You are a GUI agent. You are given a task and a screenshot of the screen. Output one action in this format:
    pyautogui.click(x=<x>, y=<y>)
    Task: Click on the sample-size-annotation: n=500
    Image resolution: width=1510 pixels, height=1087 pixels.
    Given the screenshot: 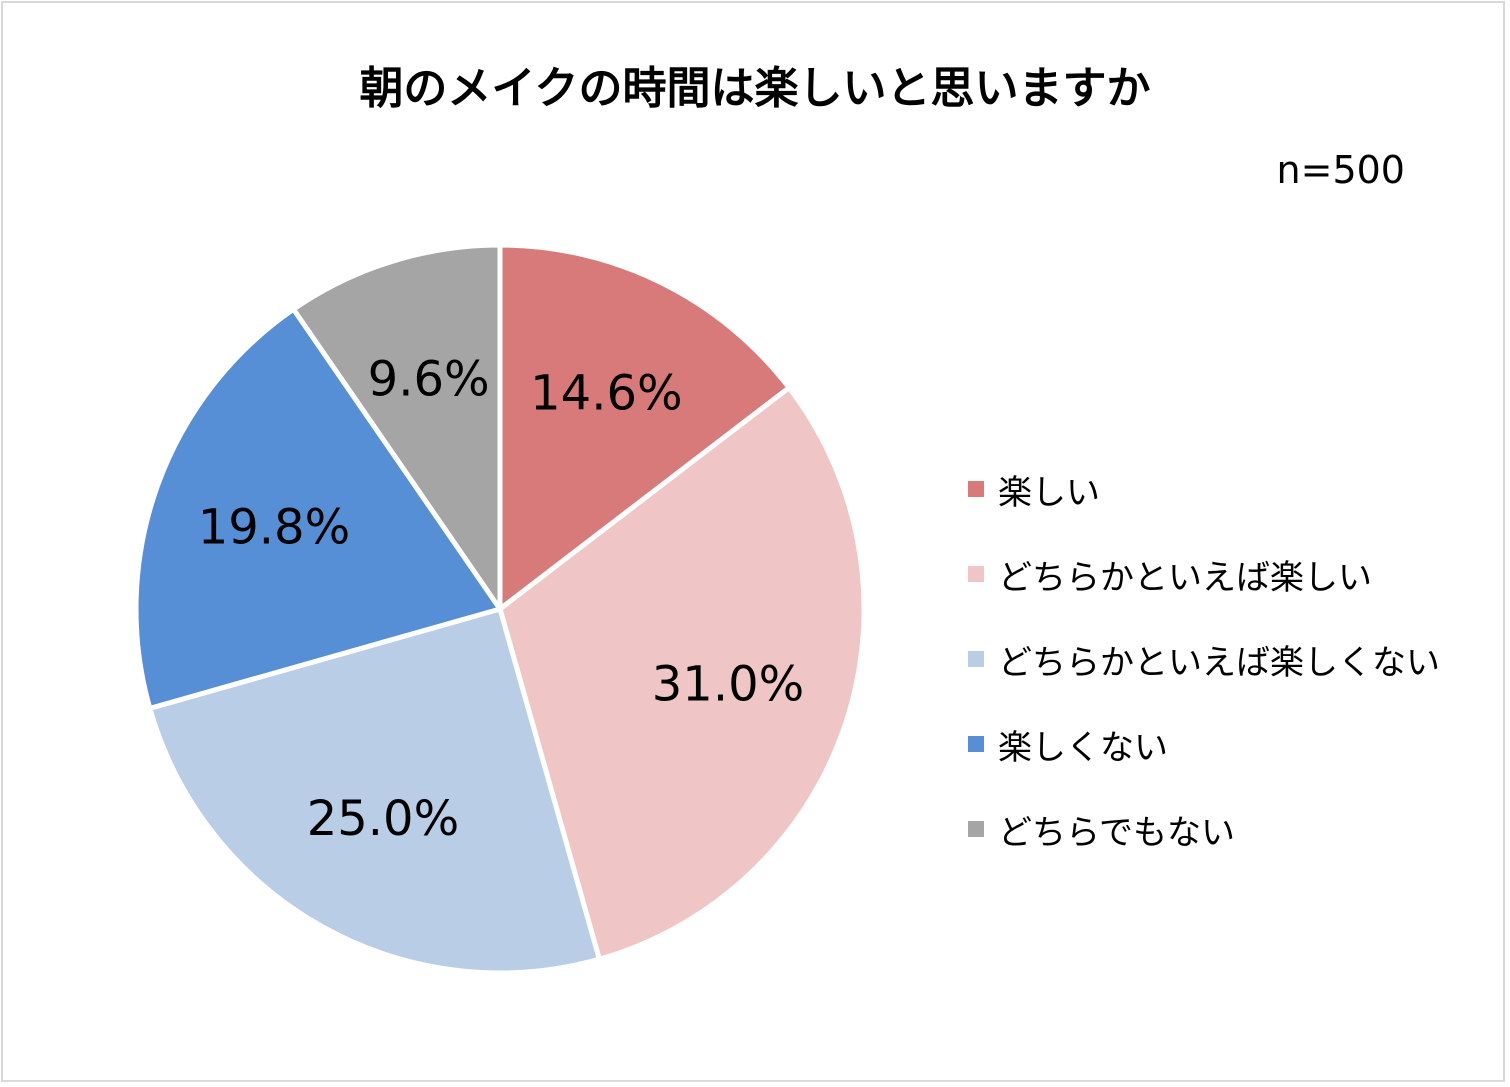 What is the action you would take?
    pyautogui.click(x=1340, y=170)
    